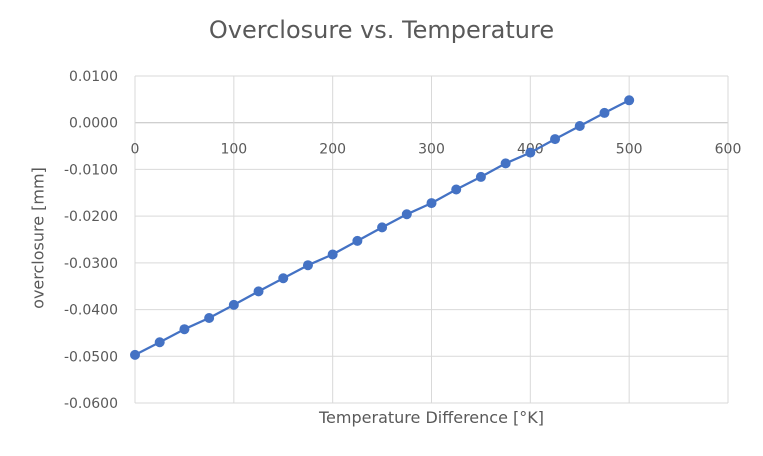 The image size is (763, 456). I want to click on x-tick-label: 500, so click(629, 150).